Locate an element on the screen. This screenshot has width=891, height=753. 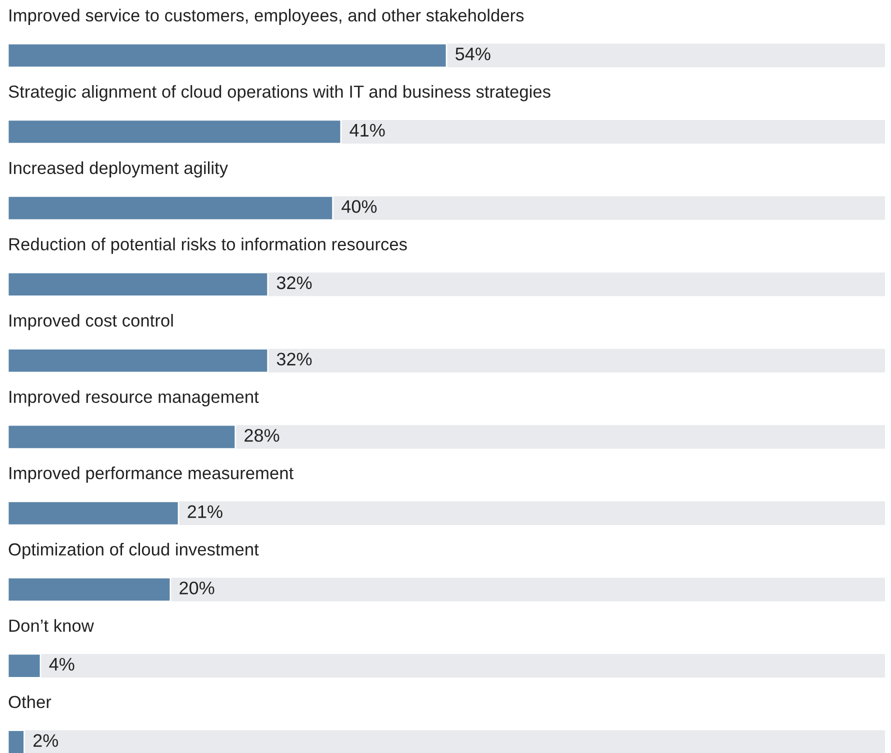
y-tick-label: Improved service to customers, employees, and other stakeholders is located at coordinates (267, 16).